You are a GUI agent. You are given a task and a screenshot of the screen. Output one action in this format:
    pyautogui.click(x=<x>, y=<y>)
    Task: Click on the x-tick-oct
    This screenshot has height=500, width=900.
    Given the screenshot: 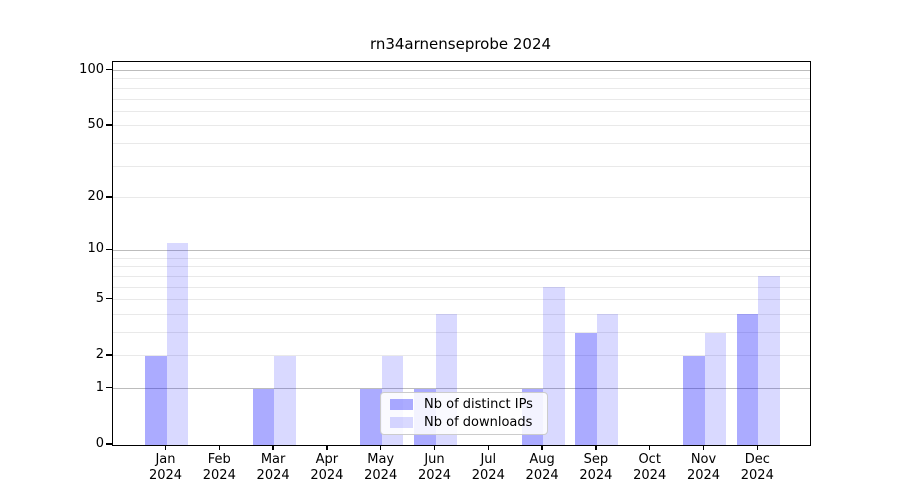 What is the action you would take?
    pyautogui.click(x=650, y=447)
    